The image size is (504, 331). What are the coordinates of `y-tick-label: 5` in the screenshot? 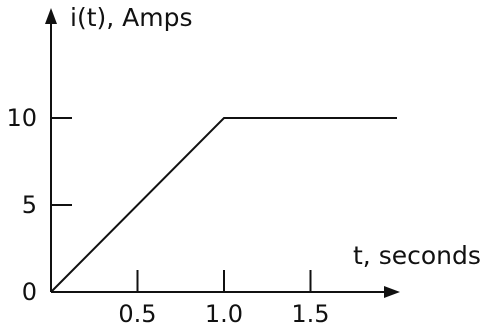 It's located at (29, 205).